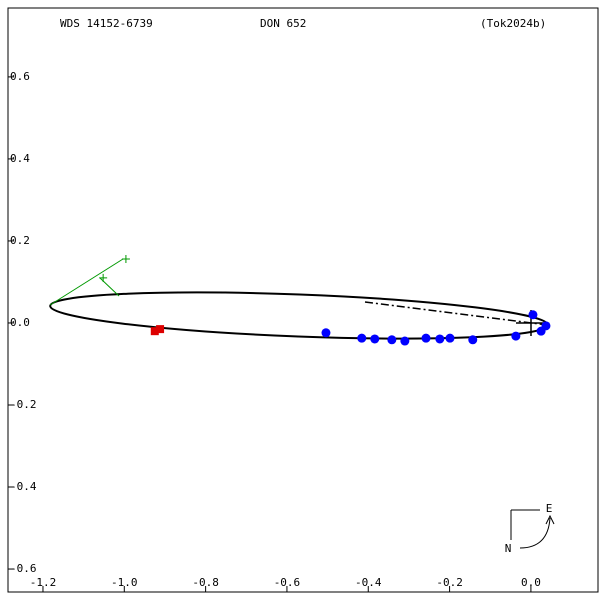  I want to click on x-tick-label: -0.8, so click(205, 582).